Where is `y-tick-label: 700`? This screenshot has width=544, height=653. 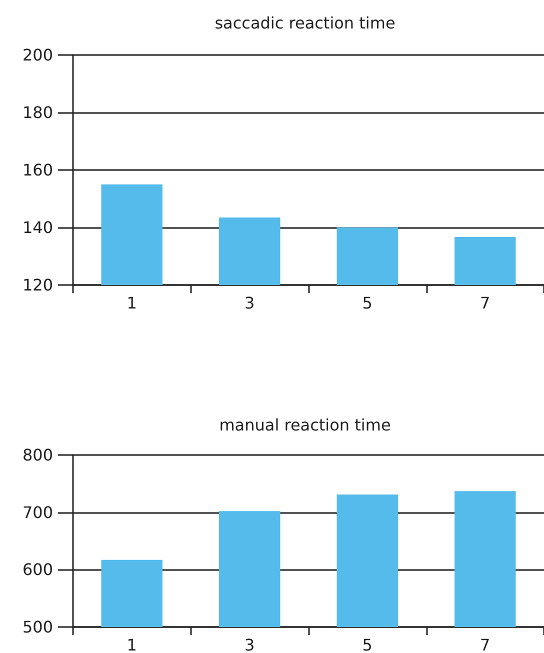
y-tick-label: 700 is located at coordinates (37, 512).